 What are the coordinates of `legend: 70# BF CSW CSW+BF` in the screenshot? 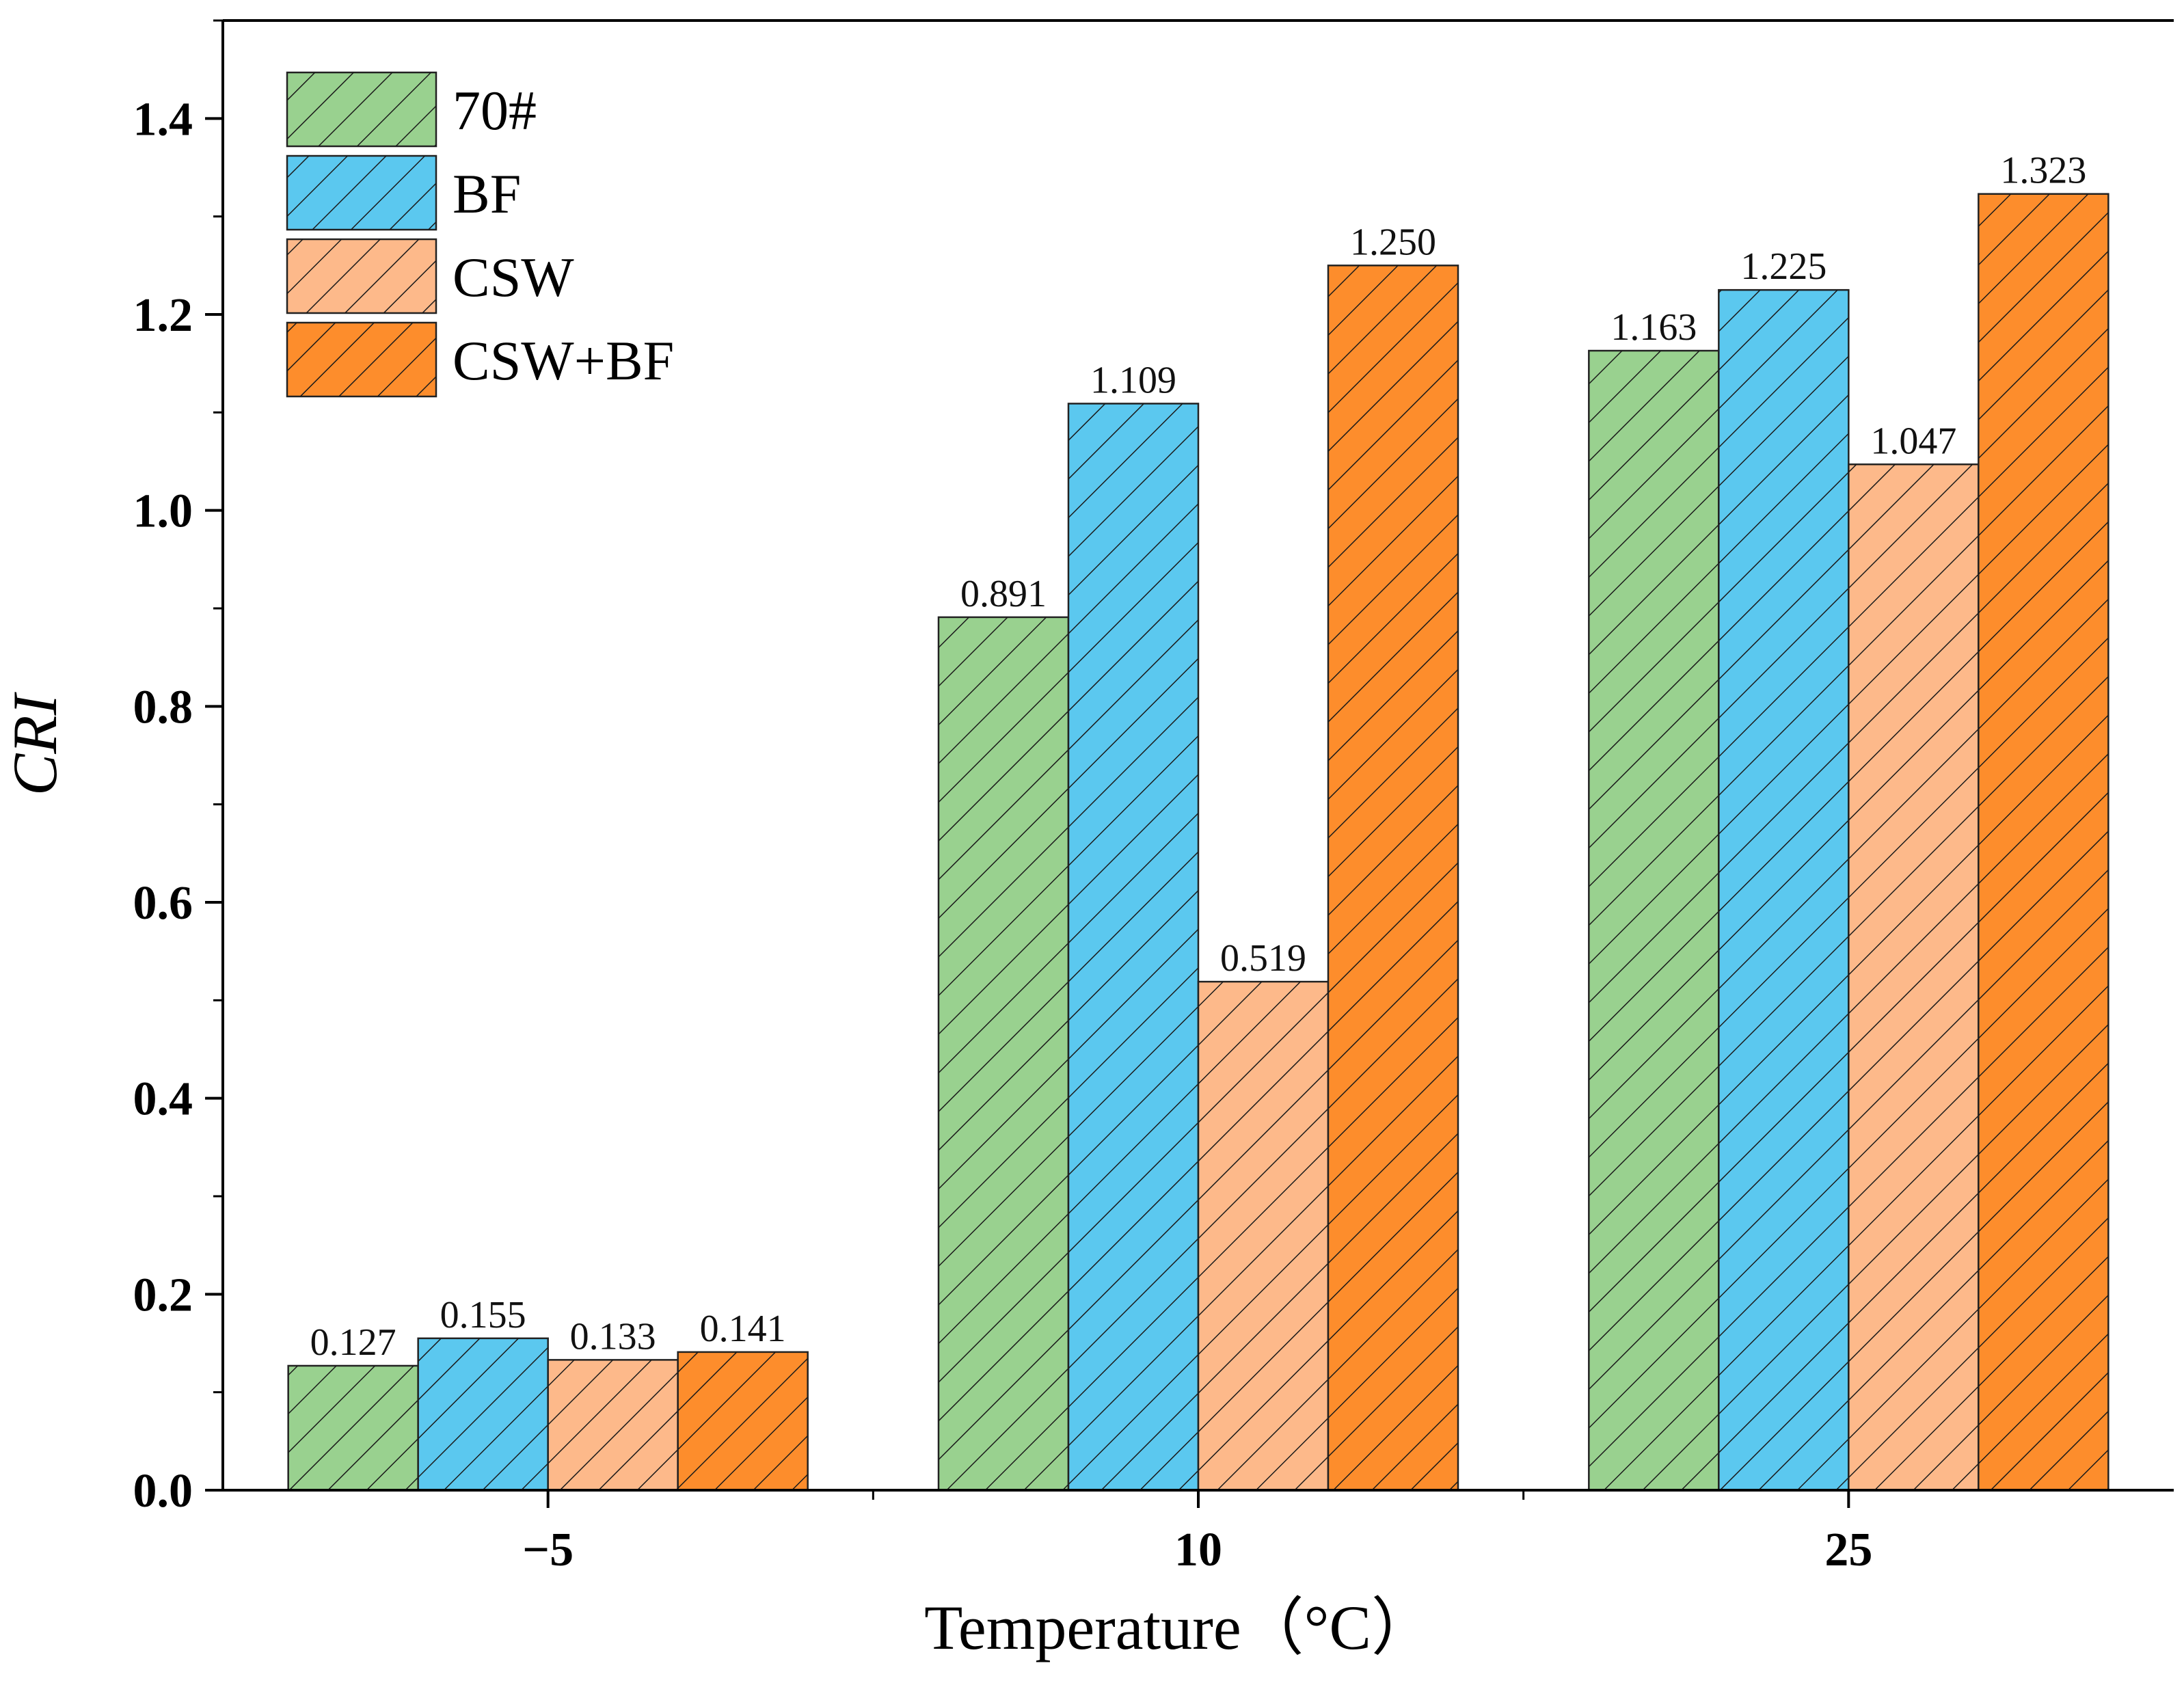 It's located at (480, 234).